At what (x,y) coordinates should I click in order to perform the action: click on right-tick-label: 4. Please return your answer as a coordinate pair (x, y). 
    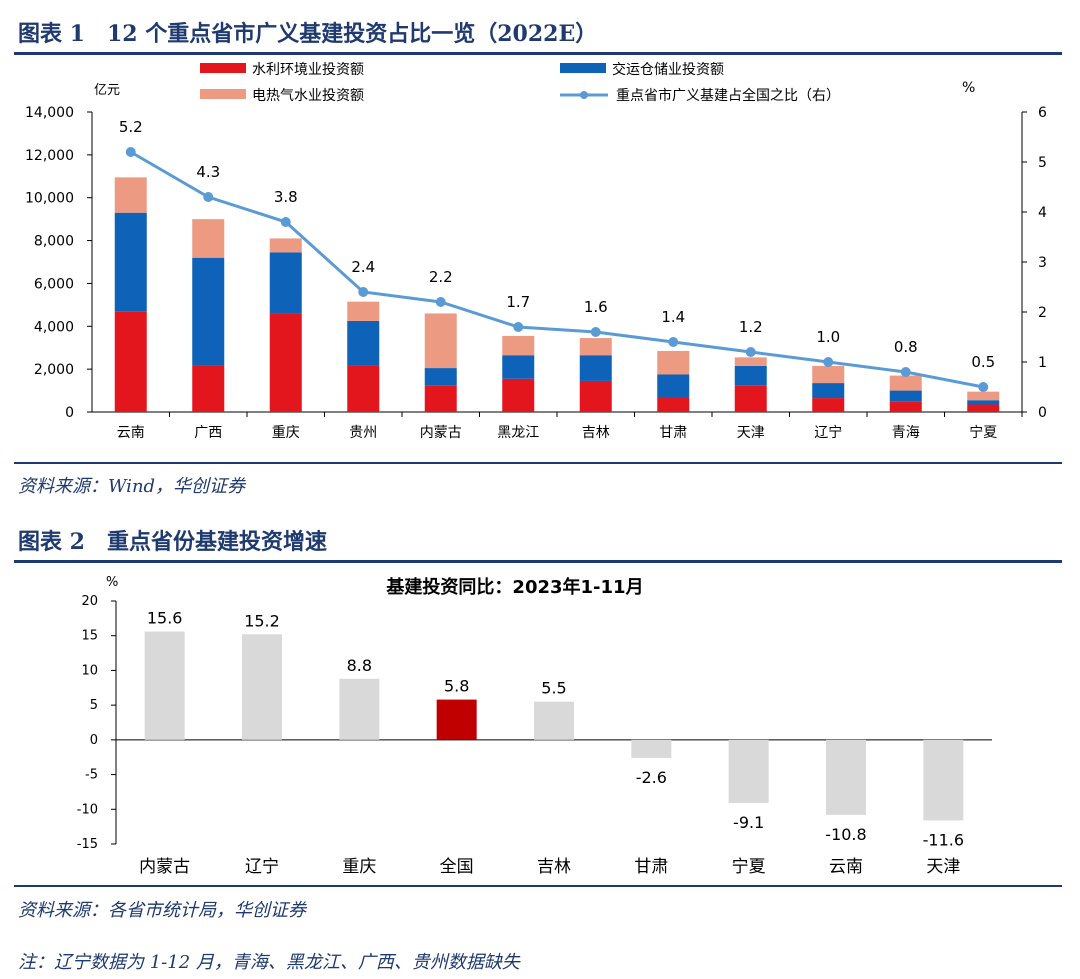
    Looking at the image, I should click on (1042, 213).